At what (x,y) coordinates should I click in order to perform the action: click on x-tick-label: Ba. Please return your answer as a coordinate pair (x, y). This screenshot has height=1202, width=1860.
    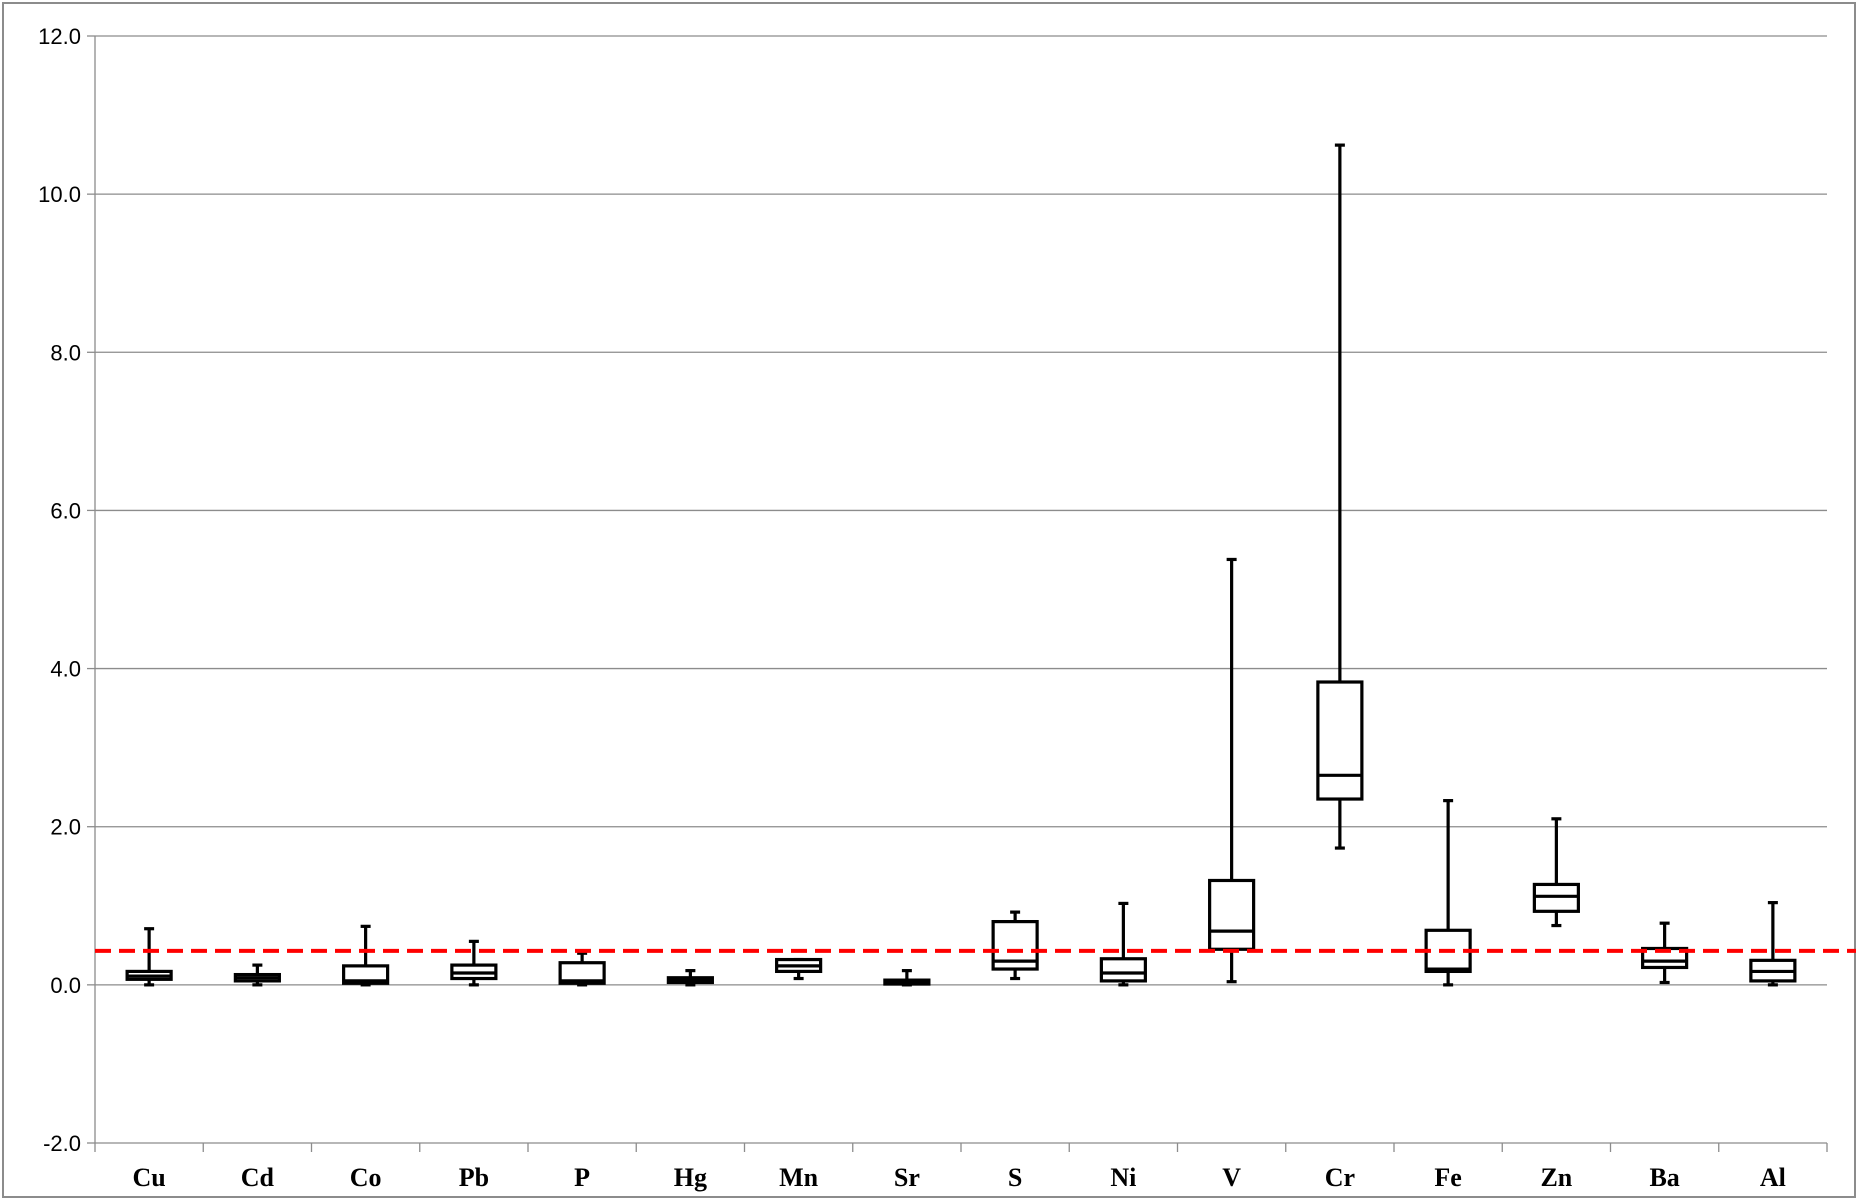
    Looking at the image, I should click on (1664, 1177).